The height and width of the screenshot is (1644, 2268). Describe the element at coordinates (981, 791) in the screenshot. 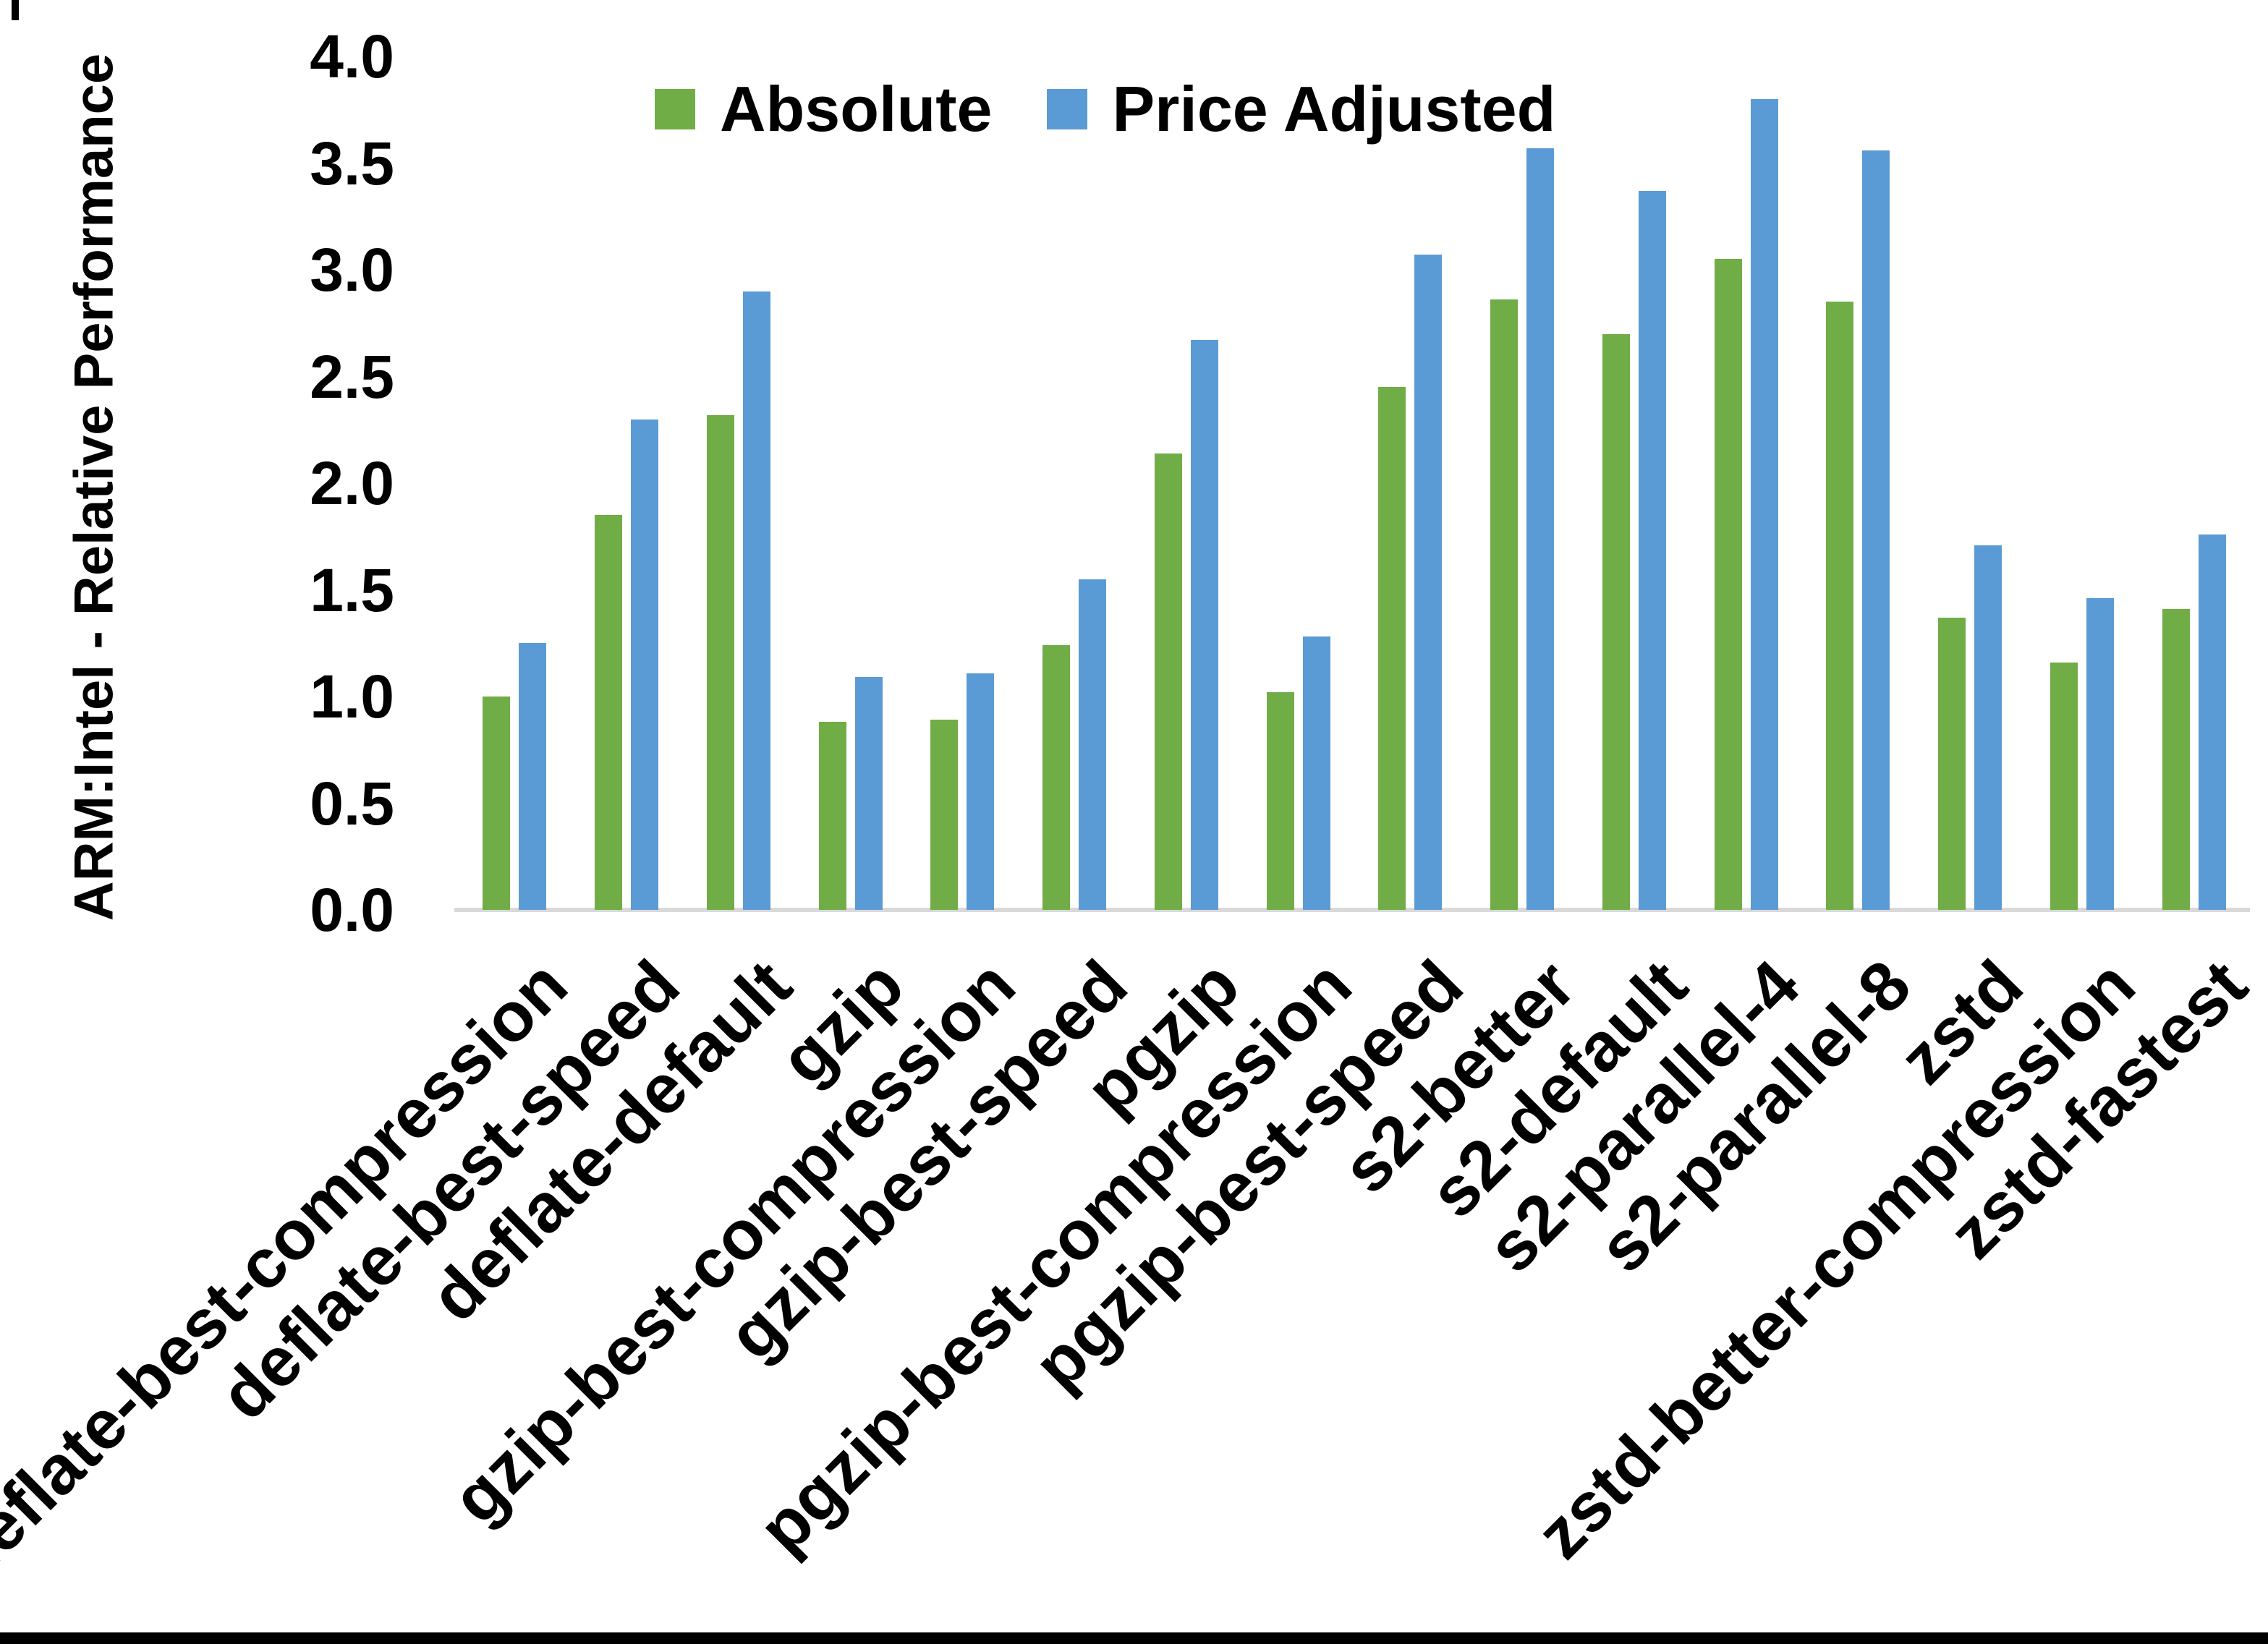

I see `bar-price-adjusted-gzip-best-compression` at that location.